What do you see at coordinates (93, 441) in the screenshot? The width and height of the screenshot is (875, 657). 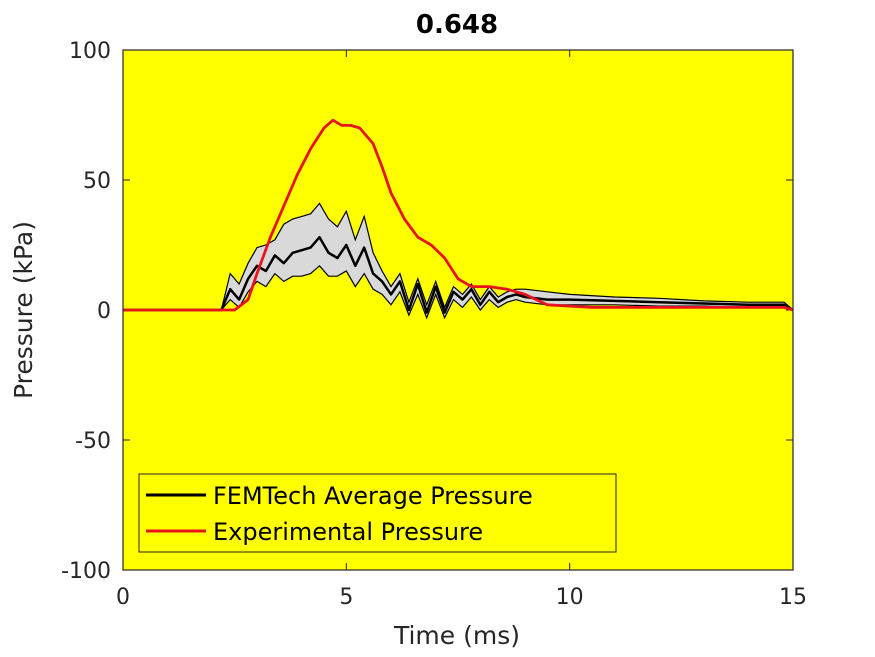 I see `y-tick-label: -50` at bounding box center [93, 441].